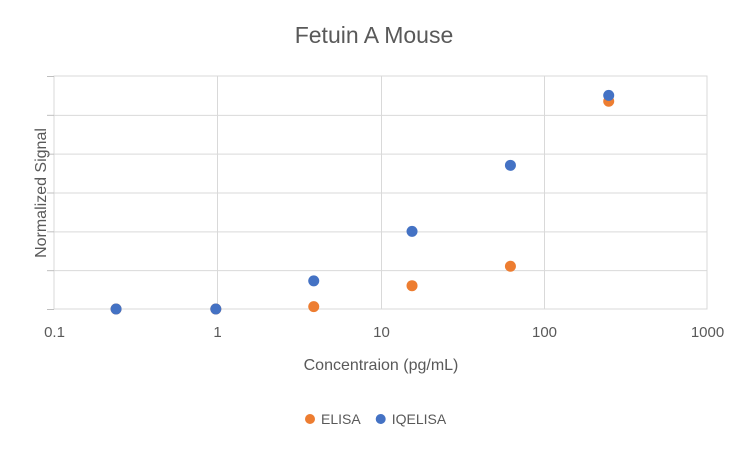 The height and width of the screenshot is (454, 749). I want to click on legend-label-iqelisa: IQELISA, so click(419, 419).